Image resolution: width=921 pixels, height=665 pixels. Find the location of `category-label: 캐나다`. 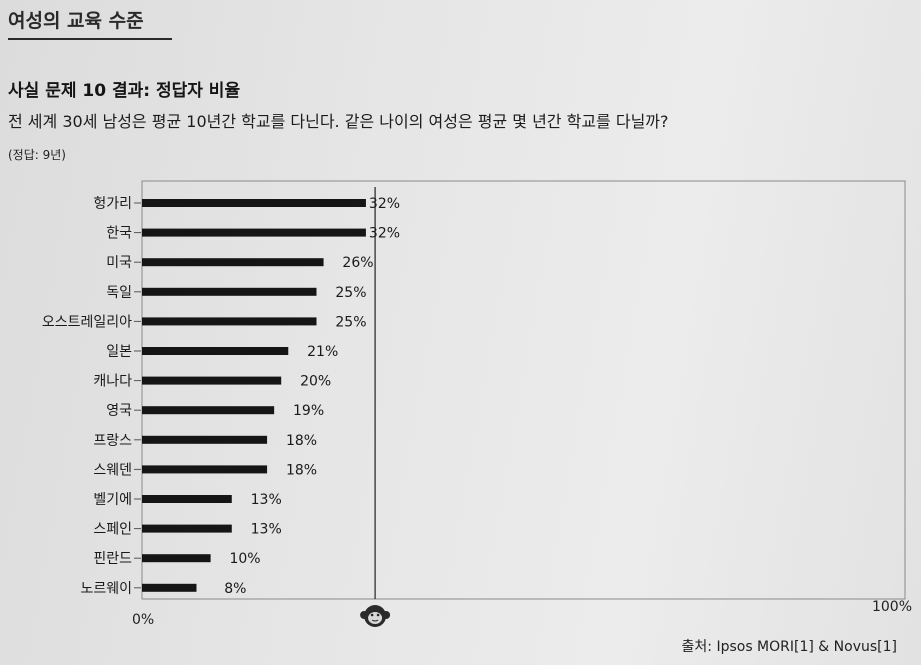

category-label: 캐나다 is located at coordinates (112, 382).